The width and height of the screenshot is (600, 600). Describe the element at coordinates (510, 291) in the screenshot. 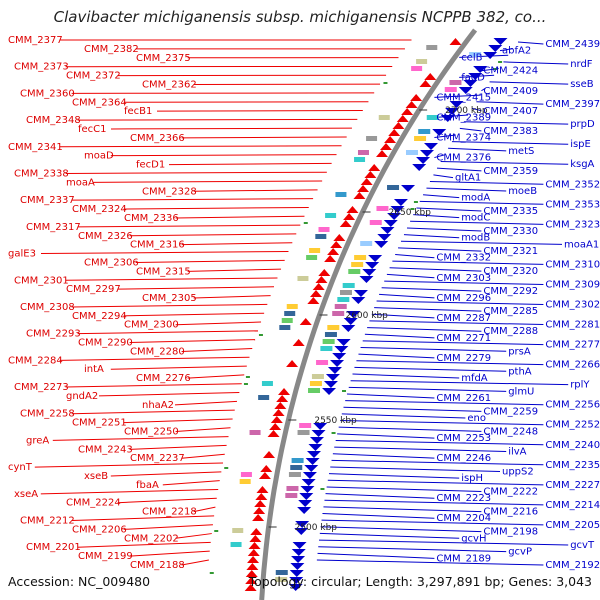

I see `gene-label-reverse: CMM_2292` at that location.